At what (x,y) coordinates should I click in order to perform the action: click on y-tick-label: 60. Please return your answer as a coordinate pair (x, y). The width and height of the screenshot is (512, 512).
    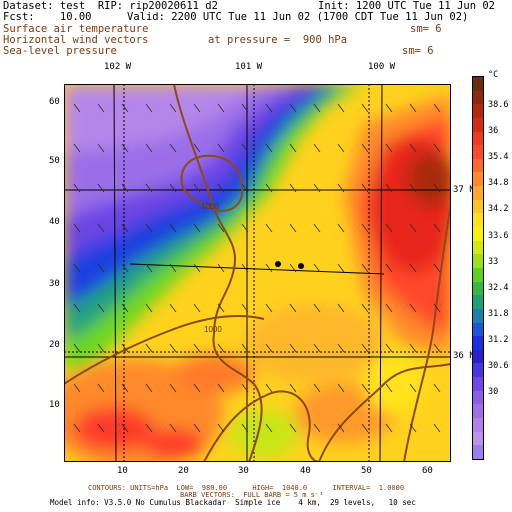
    Looking at the image, I should click on (54, 102).